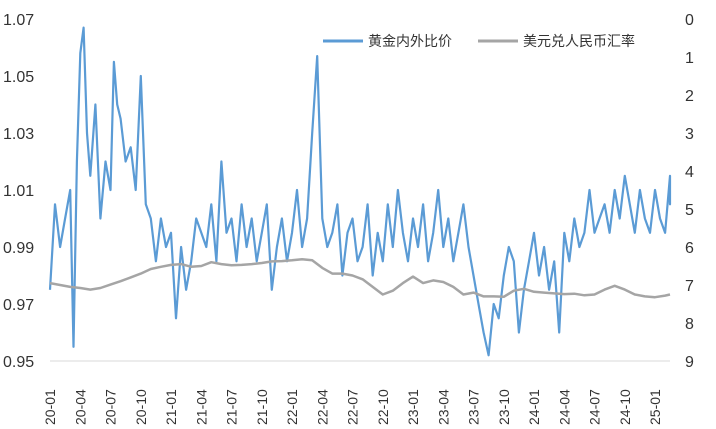  Describe the element at coordinates (292, 407) in the screenshot. I see `x-tick-label: 22-01` at that location.